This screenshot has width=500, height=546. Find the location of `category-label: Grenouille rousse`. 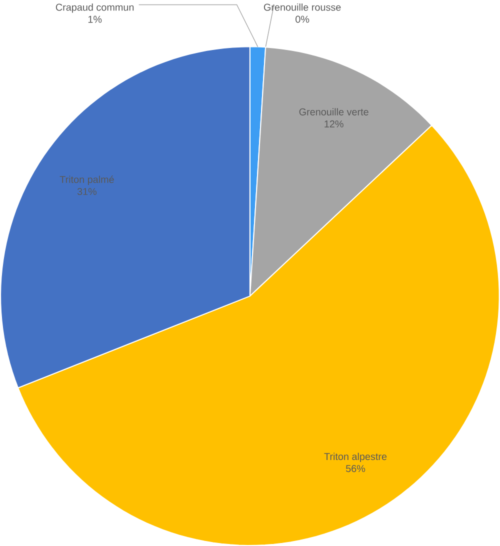

category-label: Grenouille rousse is located at coordinates (302, 7).